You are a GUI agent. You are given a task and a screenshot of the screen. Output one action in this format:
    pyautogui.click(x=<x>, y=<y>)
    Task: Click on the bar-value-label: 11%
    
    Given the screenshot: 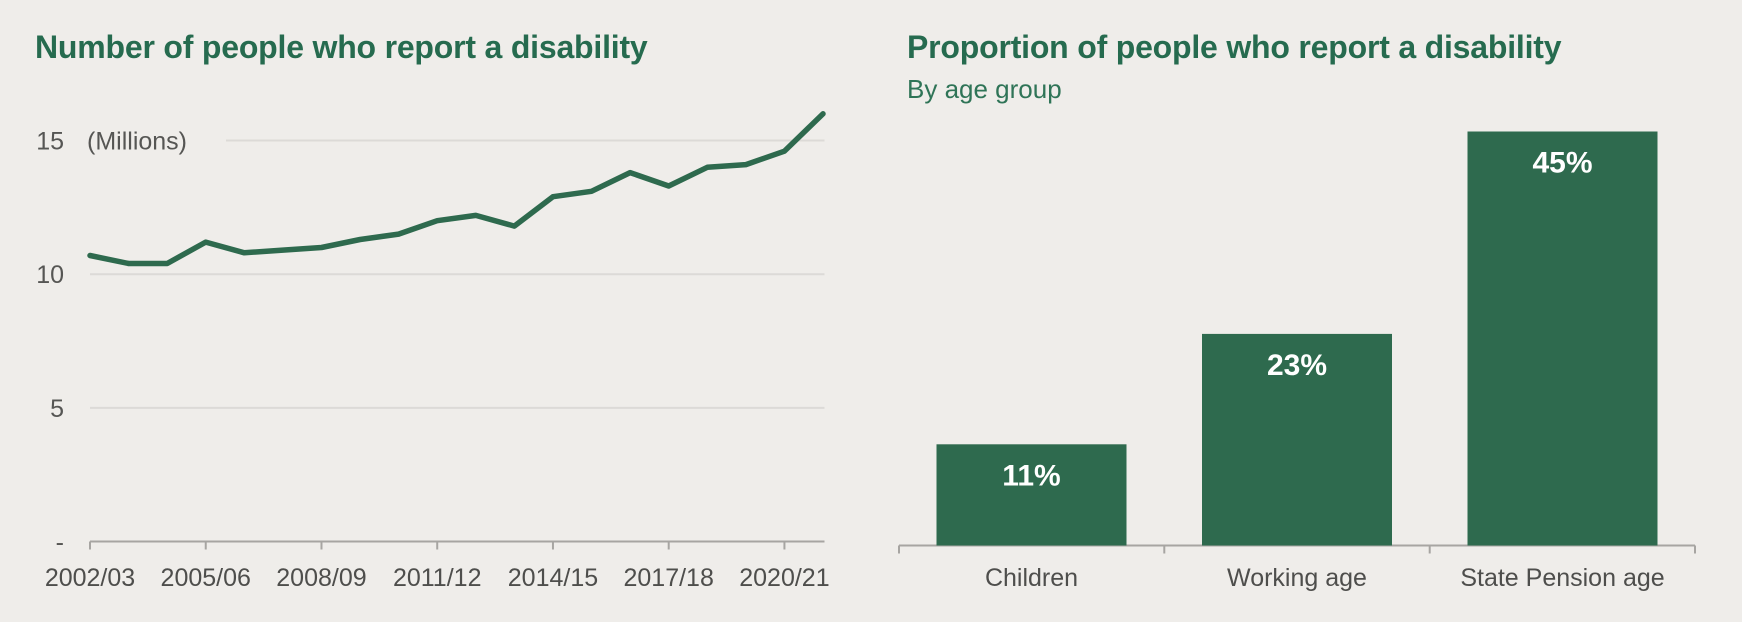 What is the action you would take?
    pyautogui.click(x=1031, y=475)
    